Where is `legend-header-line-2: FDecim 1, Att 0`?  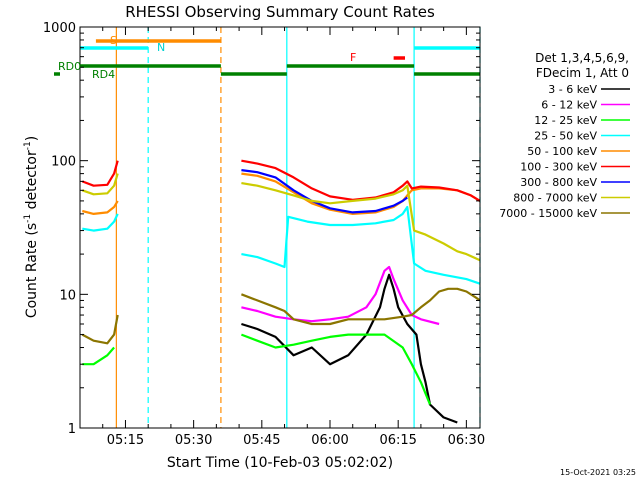 legend-header-line-2: FDecim 1, Att 0 is located at coordinates (582, 73).